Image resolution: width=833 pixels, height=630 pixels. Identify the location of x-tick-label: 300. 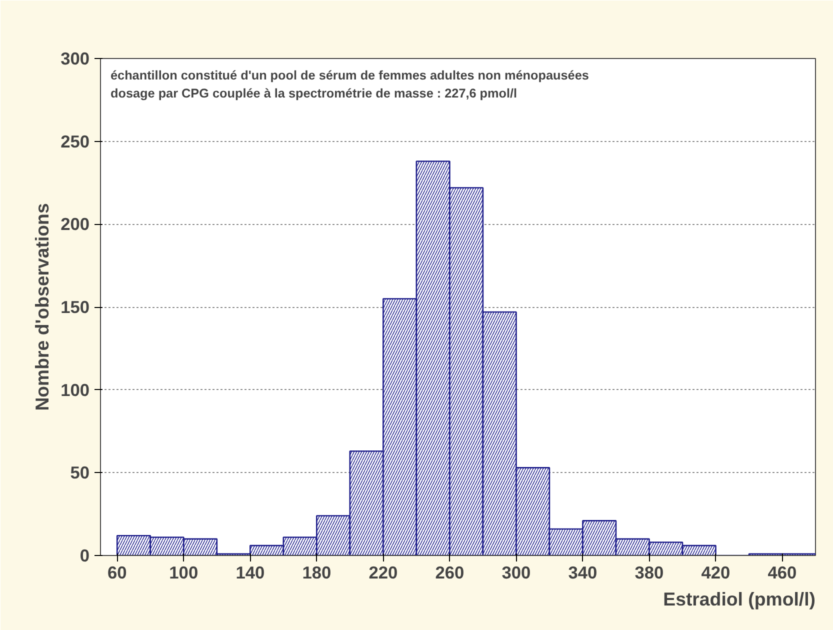
(516, 572).